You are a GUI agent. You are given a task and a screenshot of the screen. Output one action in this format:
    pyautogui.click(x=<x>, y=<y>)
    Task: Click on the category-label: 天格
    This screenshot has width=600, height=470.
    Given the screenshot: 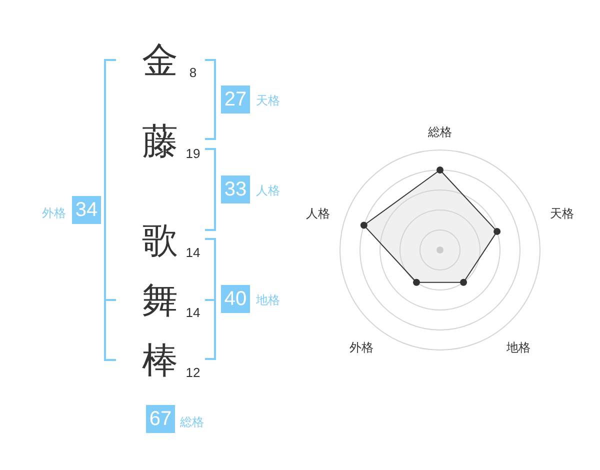 What is the action you would take?
    pyautogui.click(x=268, y=101)
    